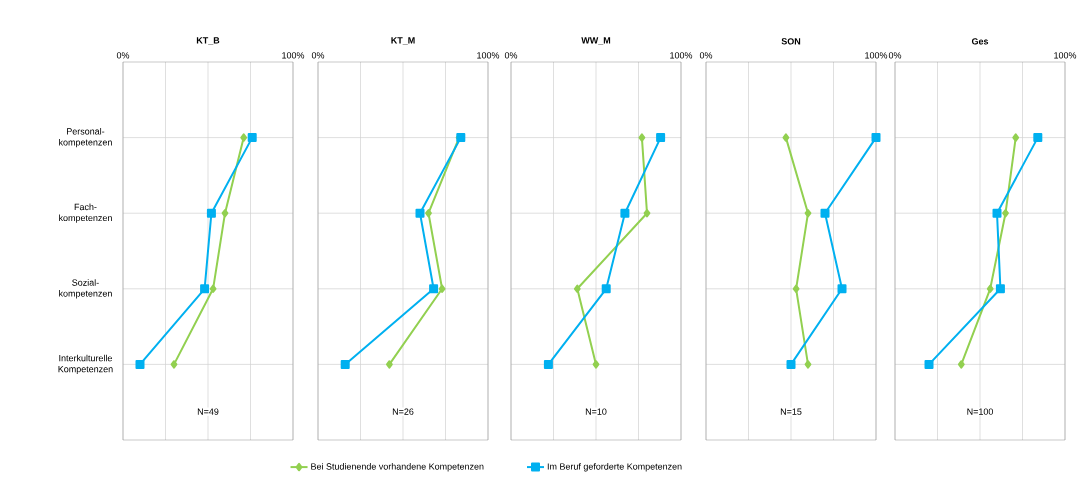  Describe the element at coordinates (85, 289) in the screenshot. I see `y-tick-label: Sozial- kompetenzen` at that location.